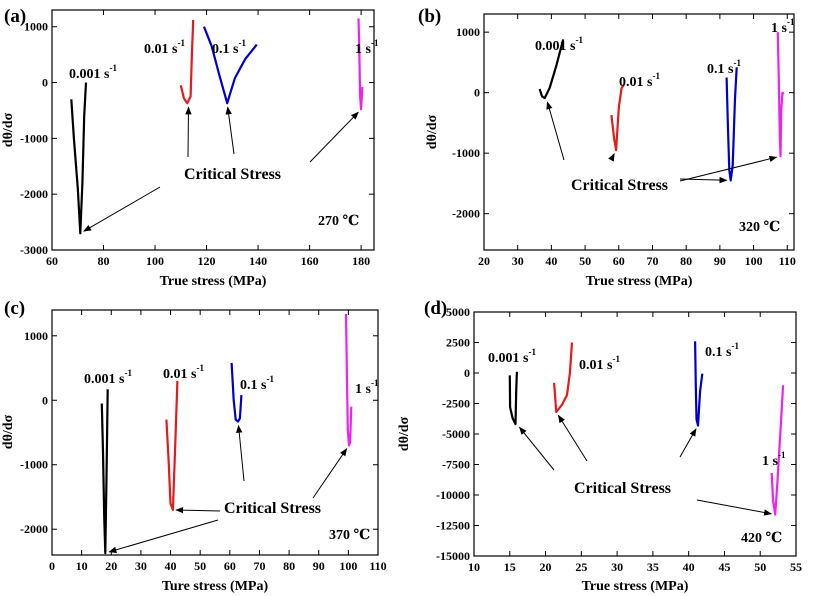 This screenshot has width=813, height=596. Describe the element at coordinates (760, 227) in the screenshot. I see `temperature-label: 320 ℃` at that location.